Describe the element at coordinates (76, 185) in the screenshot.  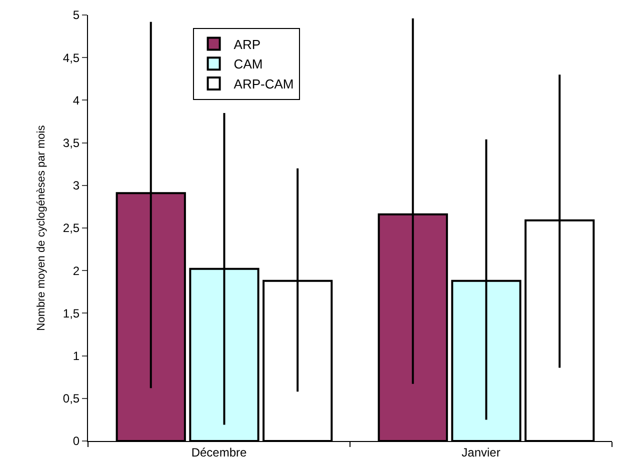
I see `y-tick-label: 3` at that location.